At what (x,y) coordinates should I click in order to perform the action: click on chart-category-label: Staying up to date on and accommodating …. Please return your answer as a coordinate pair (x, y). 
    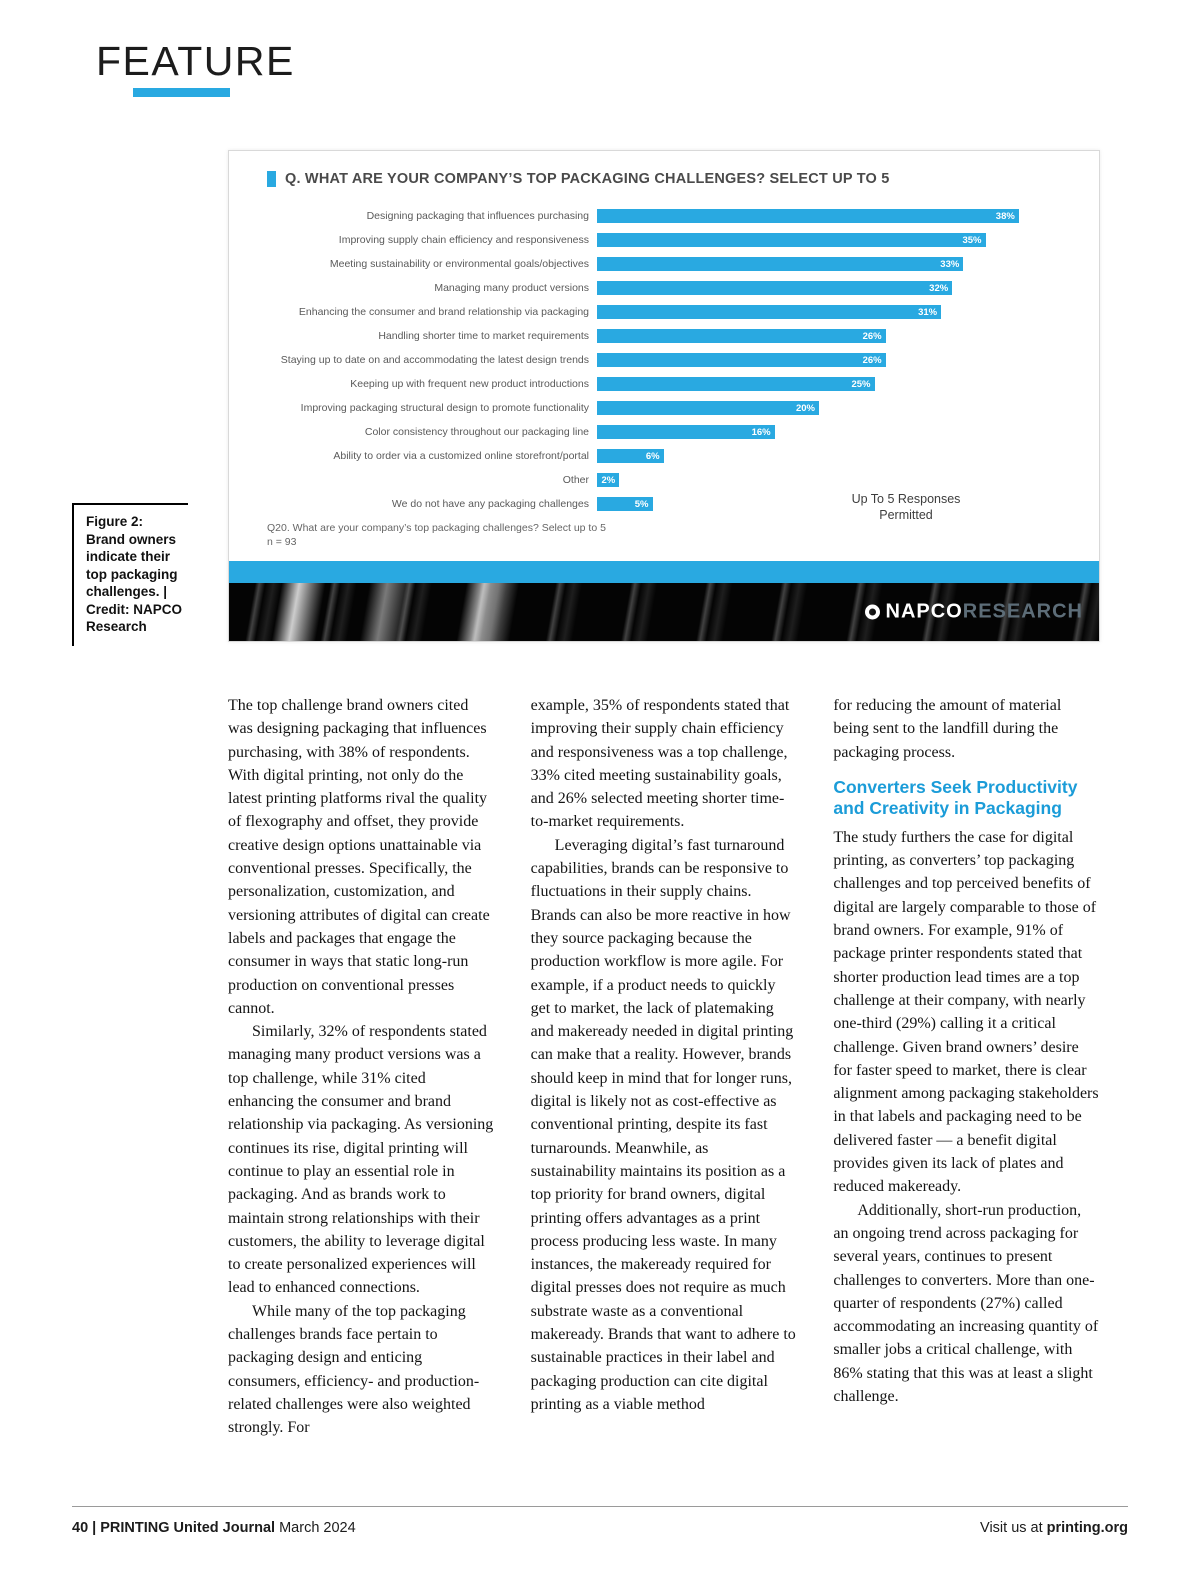
    Looking at the image, I should click on (434, 360).